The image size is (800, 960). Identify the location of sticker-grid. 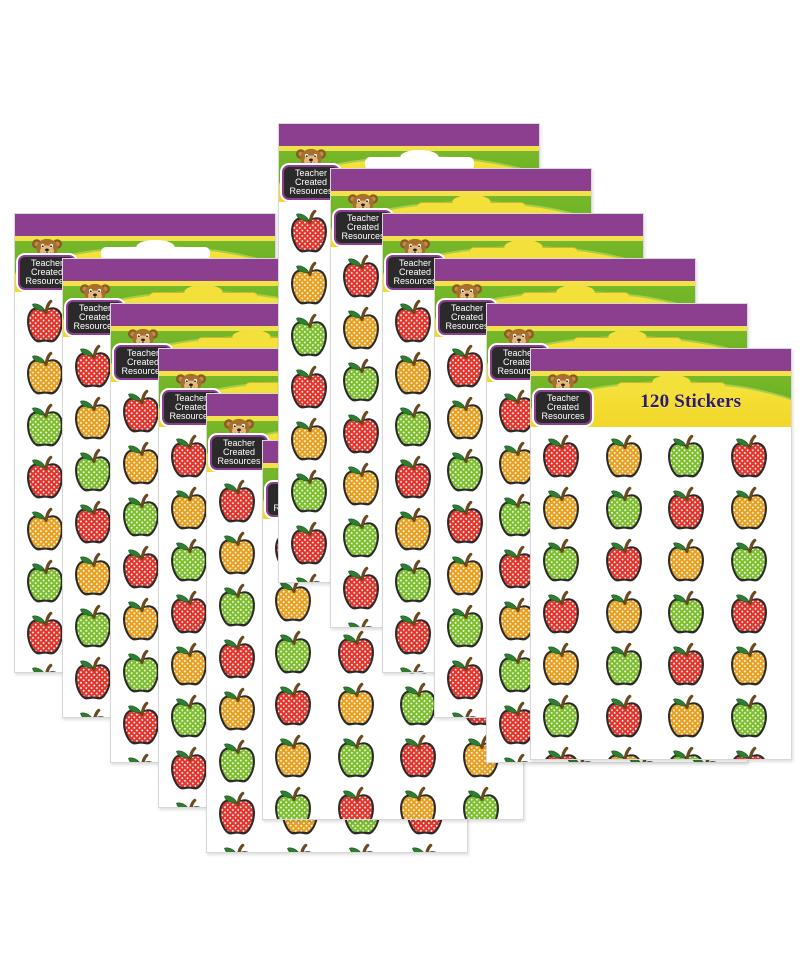
(661, 593).